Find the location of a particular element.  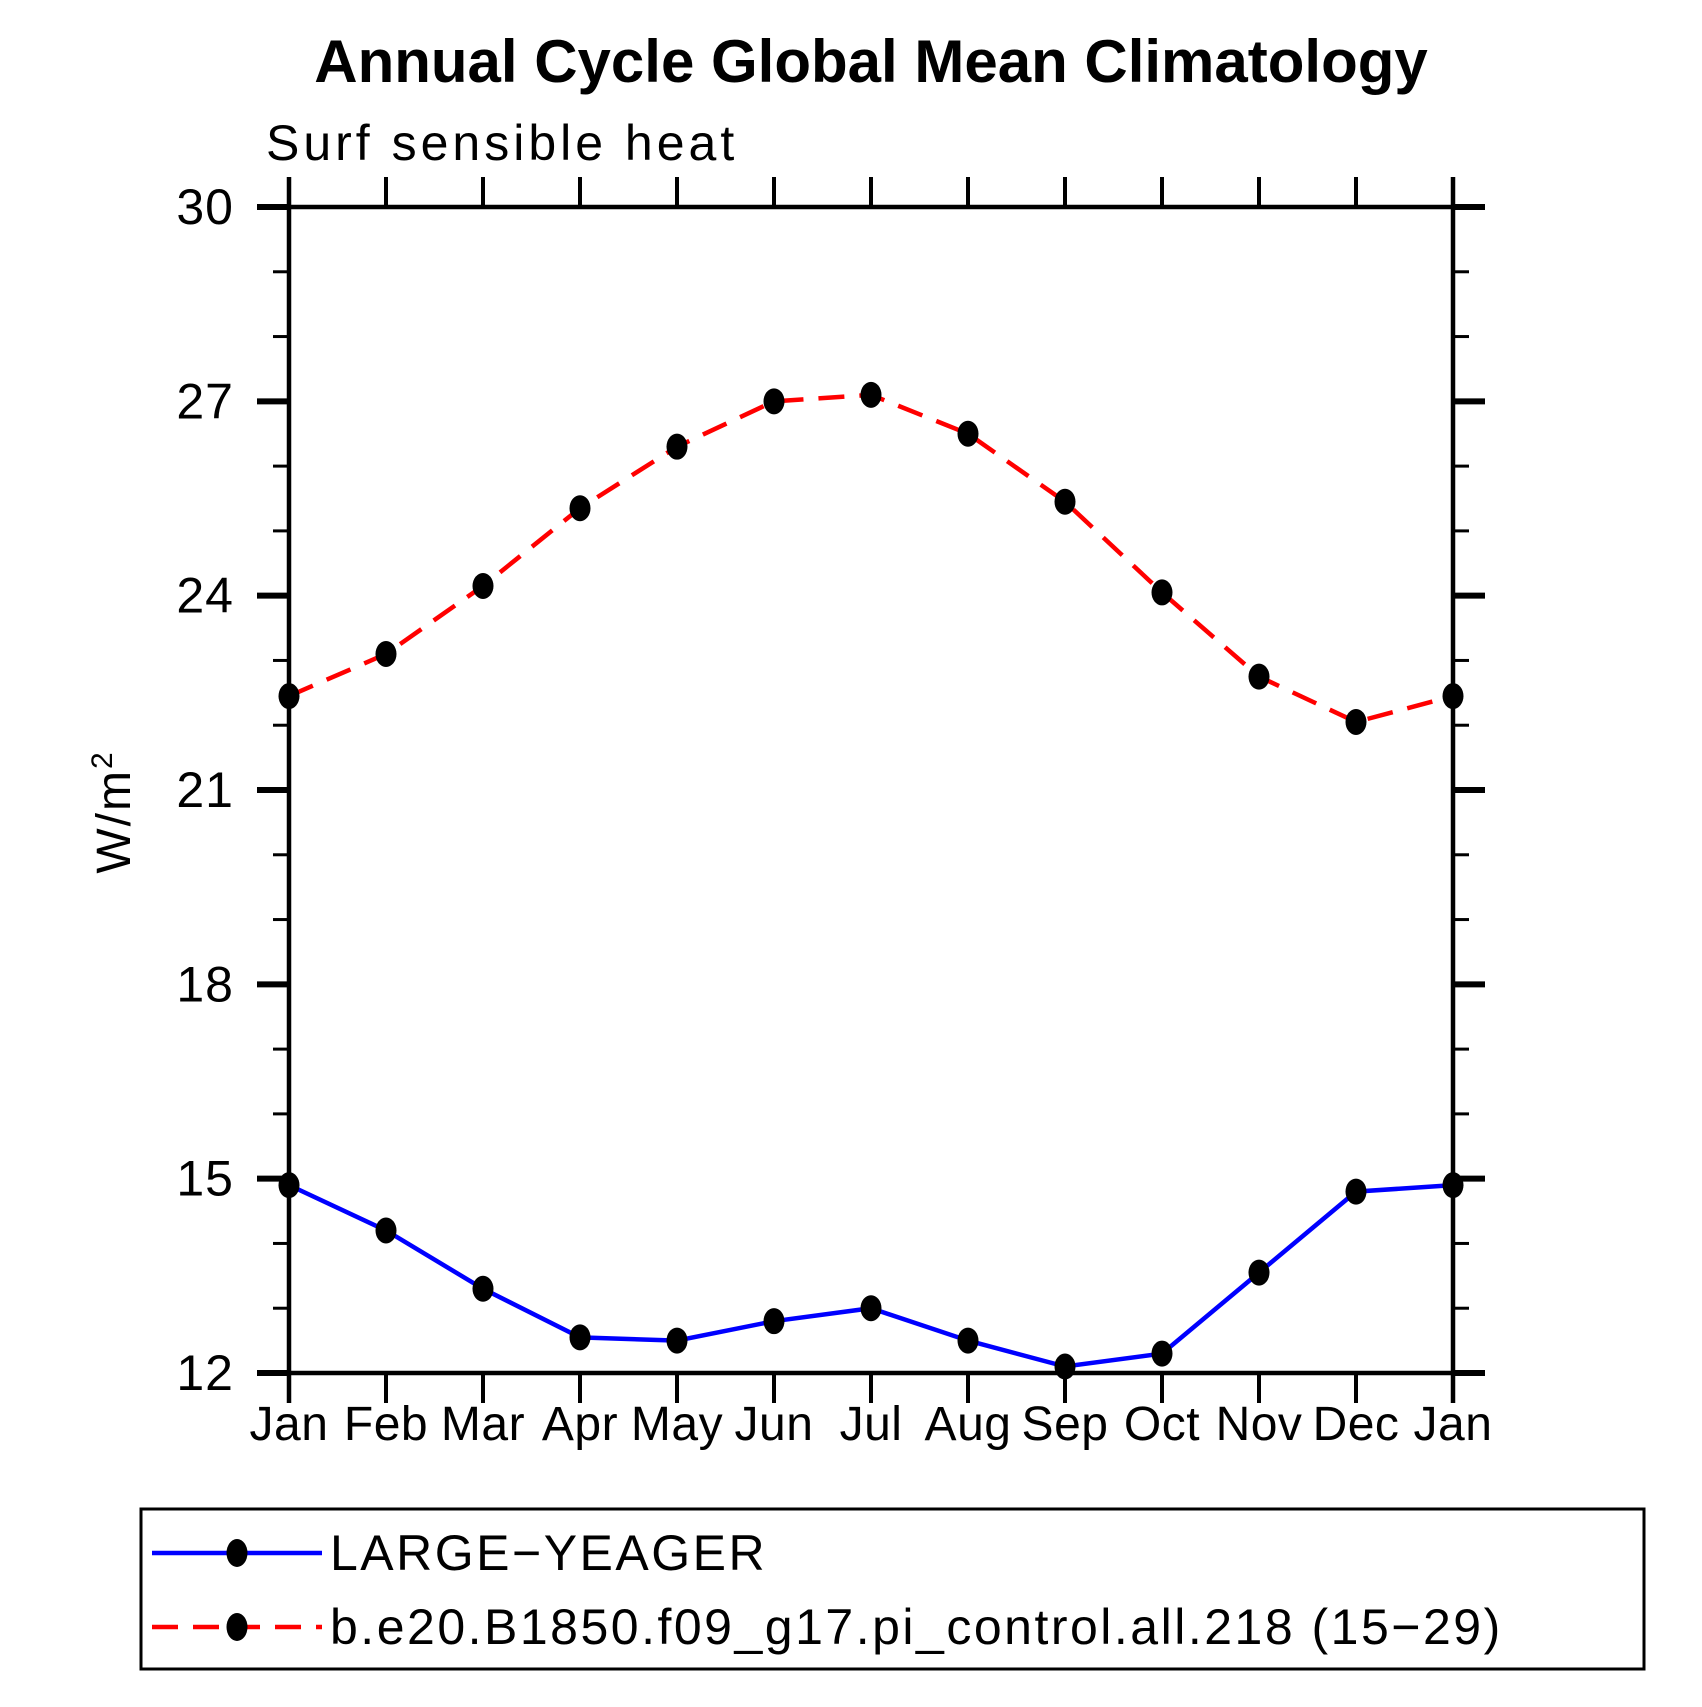

x-tick-label: Jul is located at coordinates (871, 1424).